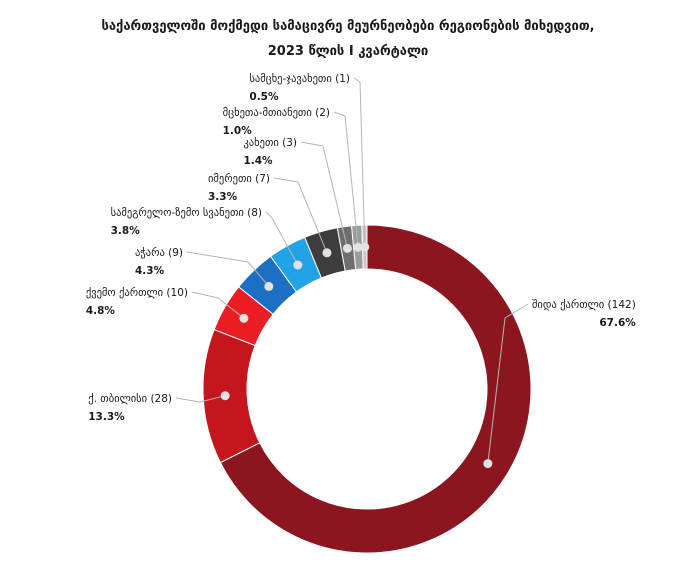 Image resolution: width=696 pixels, height=570 pixels. What do you see at coordinates (130, 399) in the screenshot?
I see `slice-label-1: ქ. თბილისი (28)` at bounding box center [130, 399].